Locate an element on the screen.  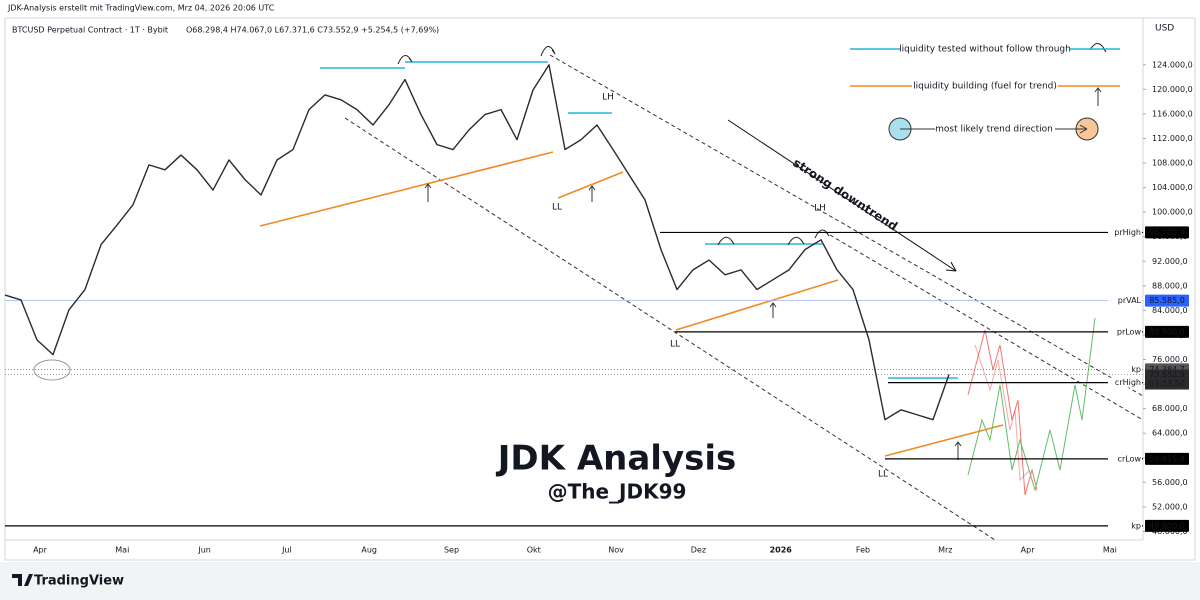
y-tick-label: 108.000,0 is located at coordinates (1172, 163).